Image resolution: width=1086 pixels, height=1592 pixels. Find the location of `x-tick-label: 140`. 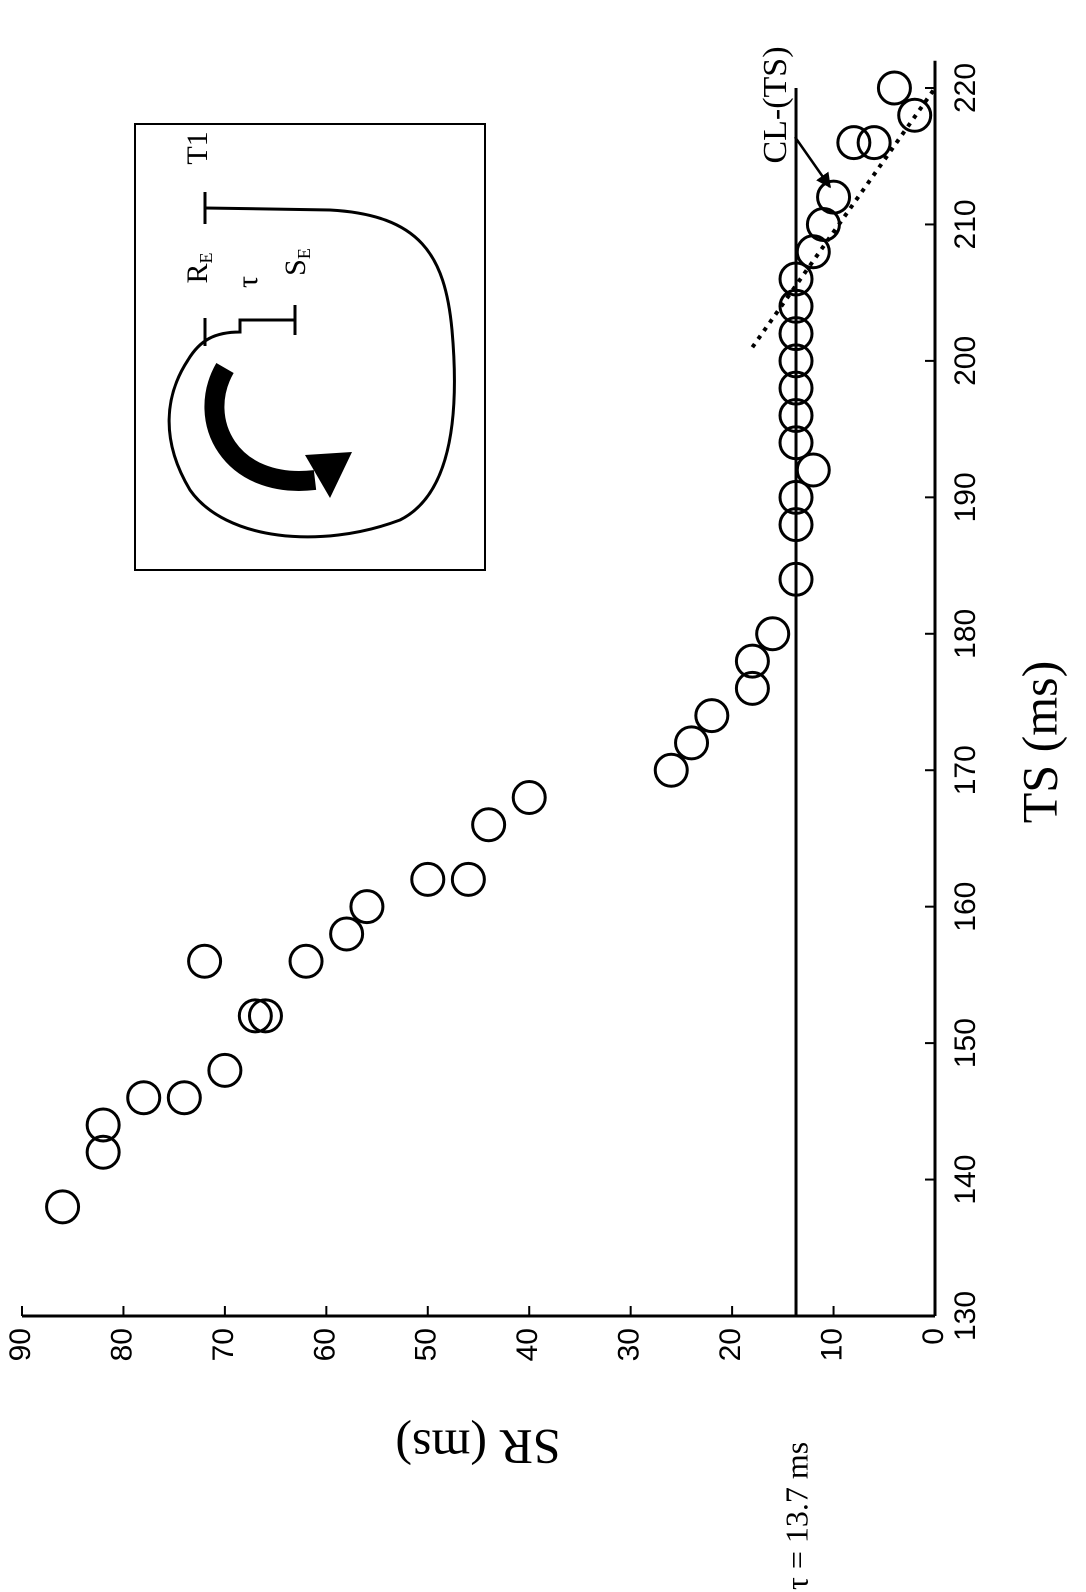

x-tick-label: 140 is located at coordinates (965, 1180).